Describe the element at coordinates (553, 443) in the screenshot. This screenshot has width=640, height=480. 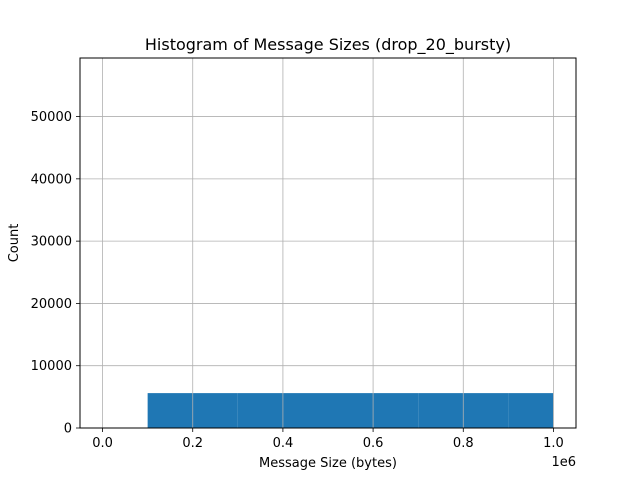
I see `x-tick-label-5: 1.0` at that location.